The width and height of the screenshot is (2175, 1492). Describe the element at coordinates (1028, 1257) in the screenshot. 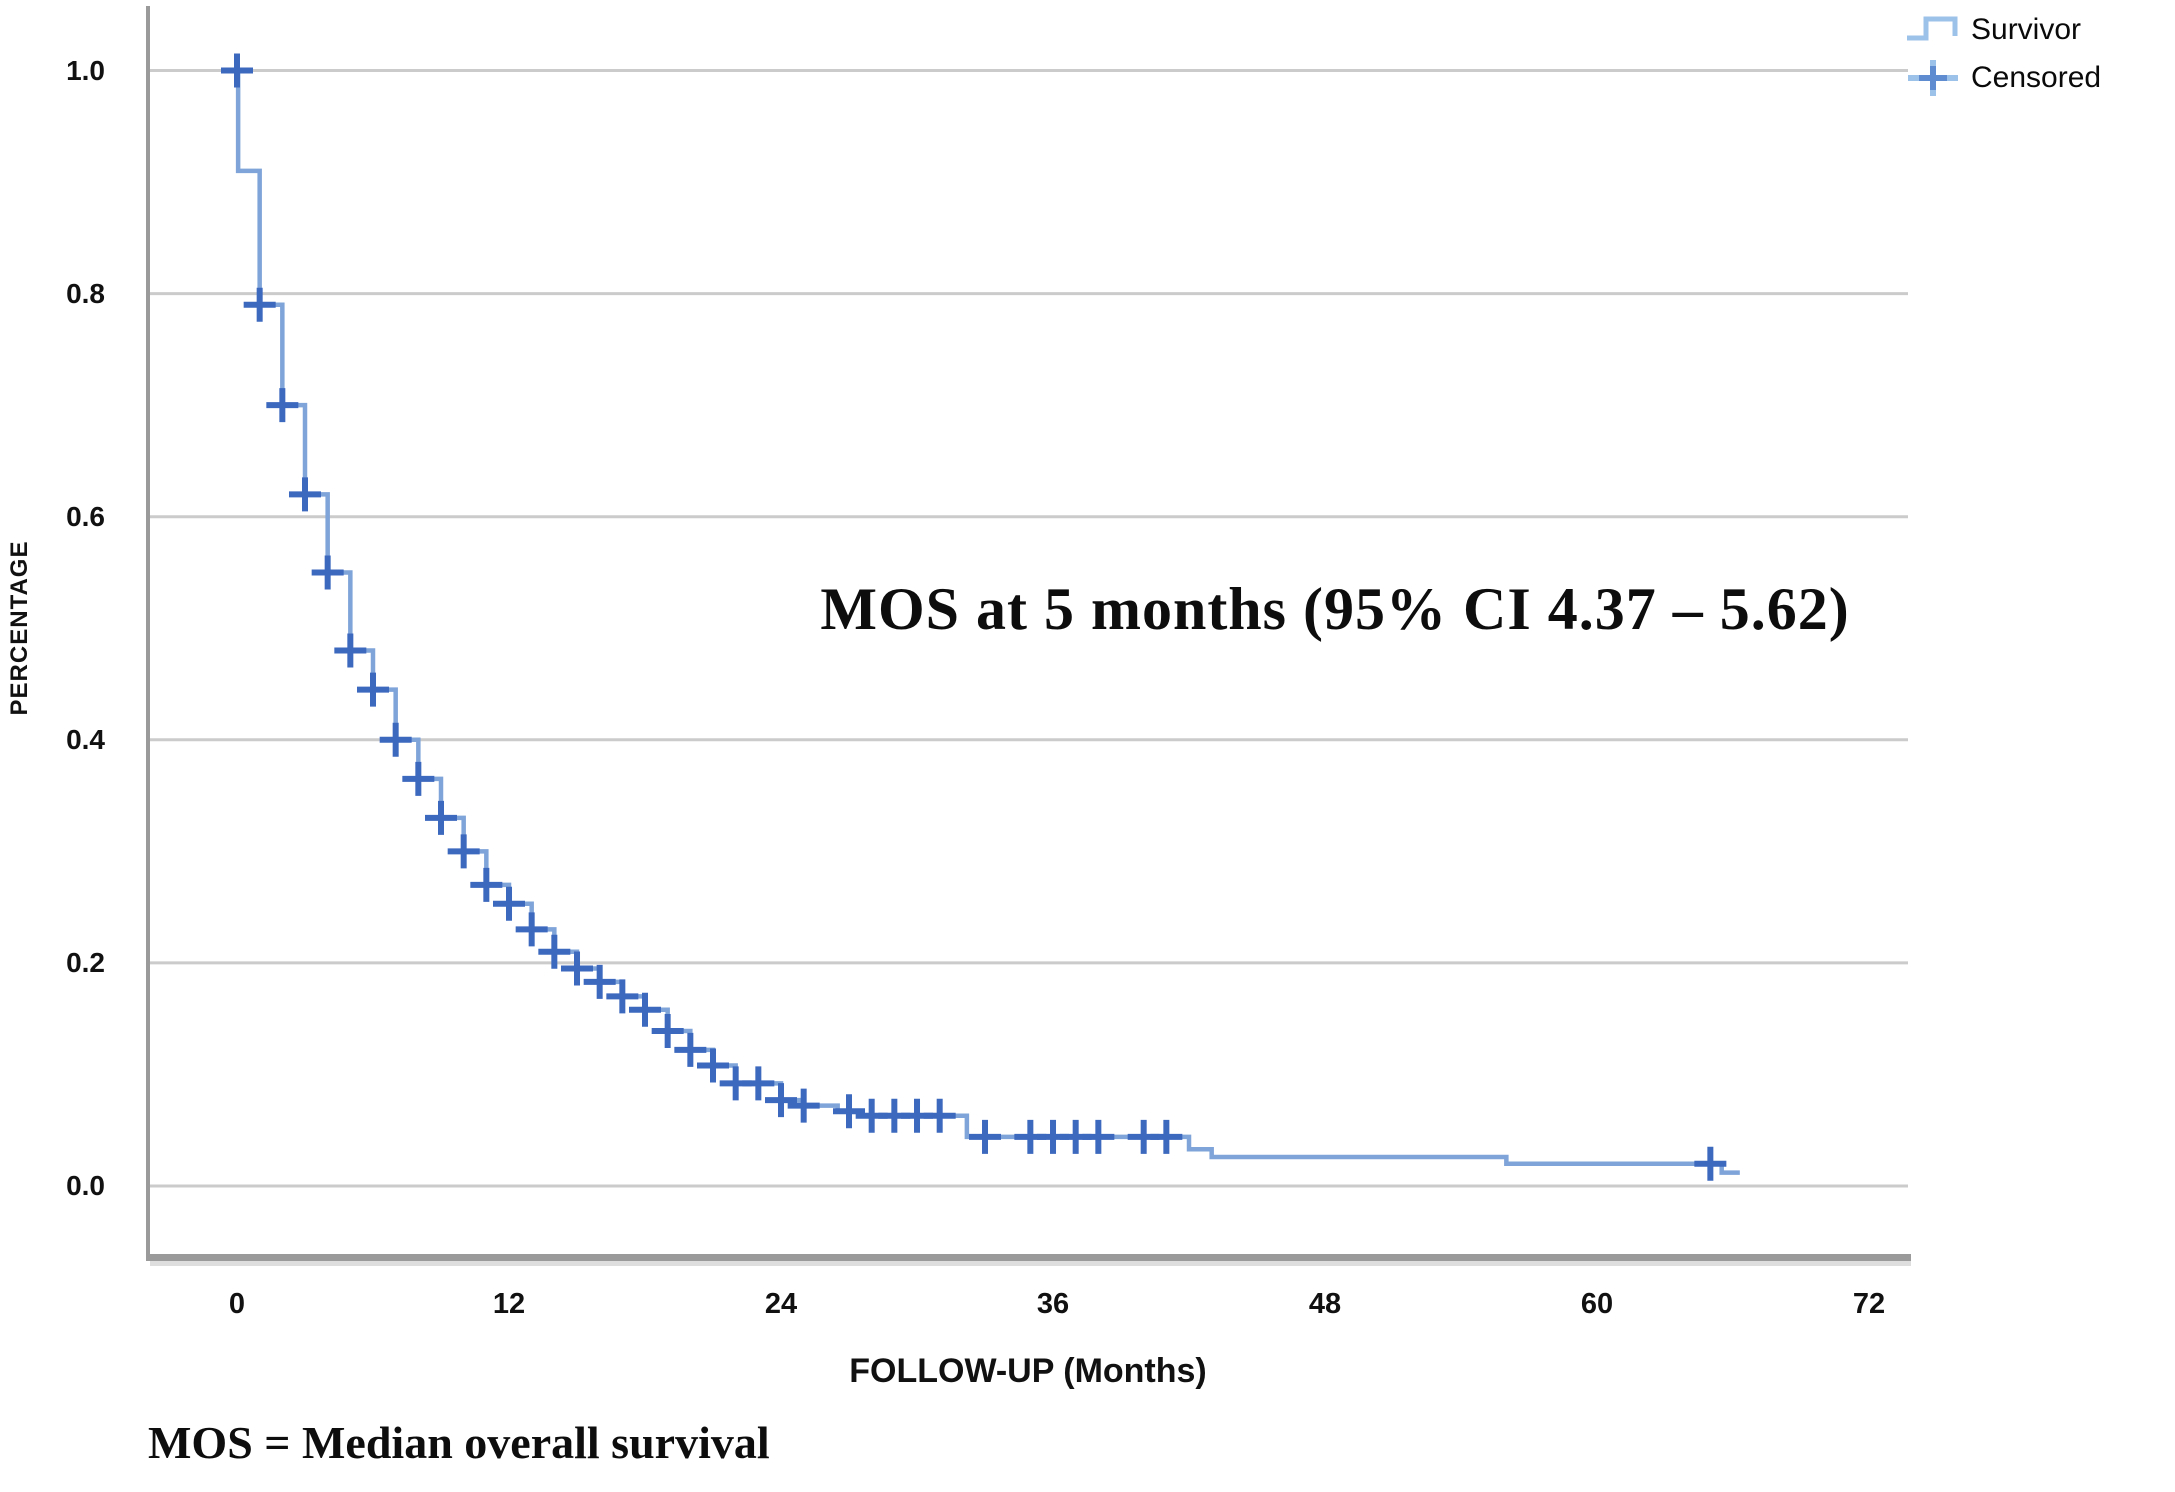

I see `x-axis-line` at that location.